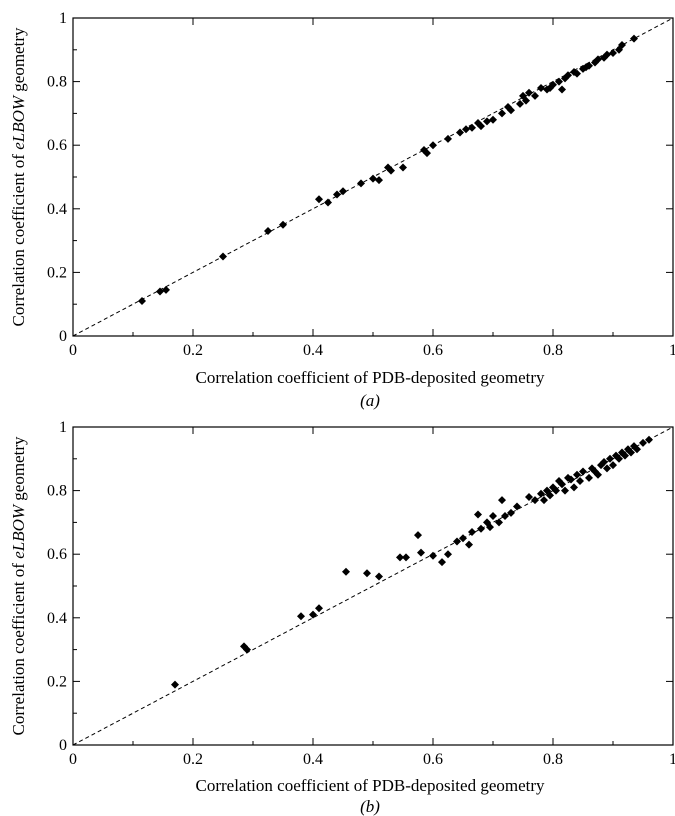 The image size is (675, 816). Describe the element at coordinates (553, 759) in the screenshot. I see `x-tick-label-b: 0.8` at that location.